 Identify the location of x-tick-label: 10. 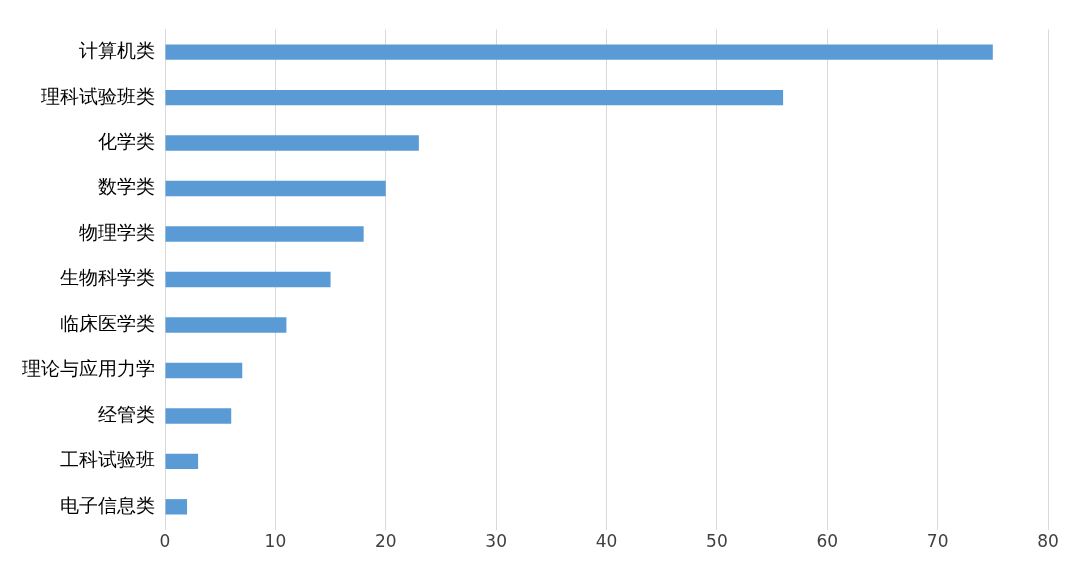
(275, 541).